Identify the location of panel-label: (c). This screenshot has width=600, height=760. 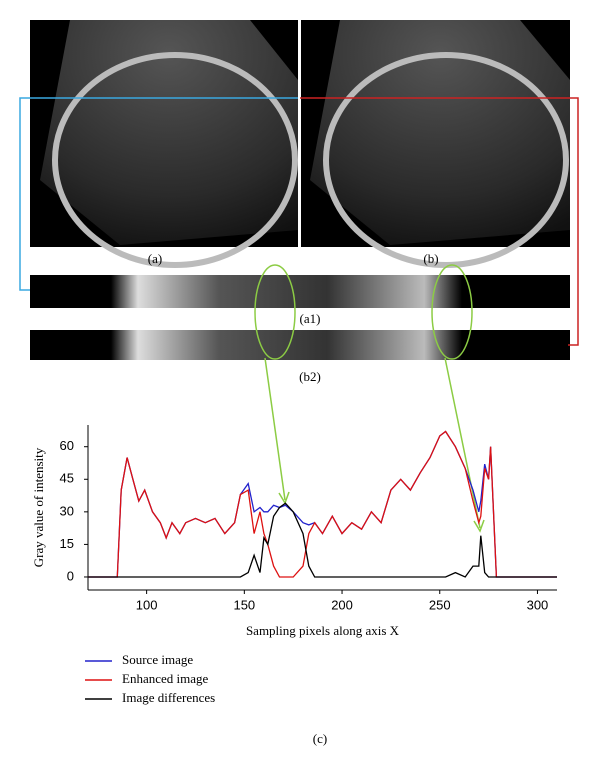
(320, 738).